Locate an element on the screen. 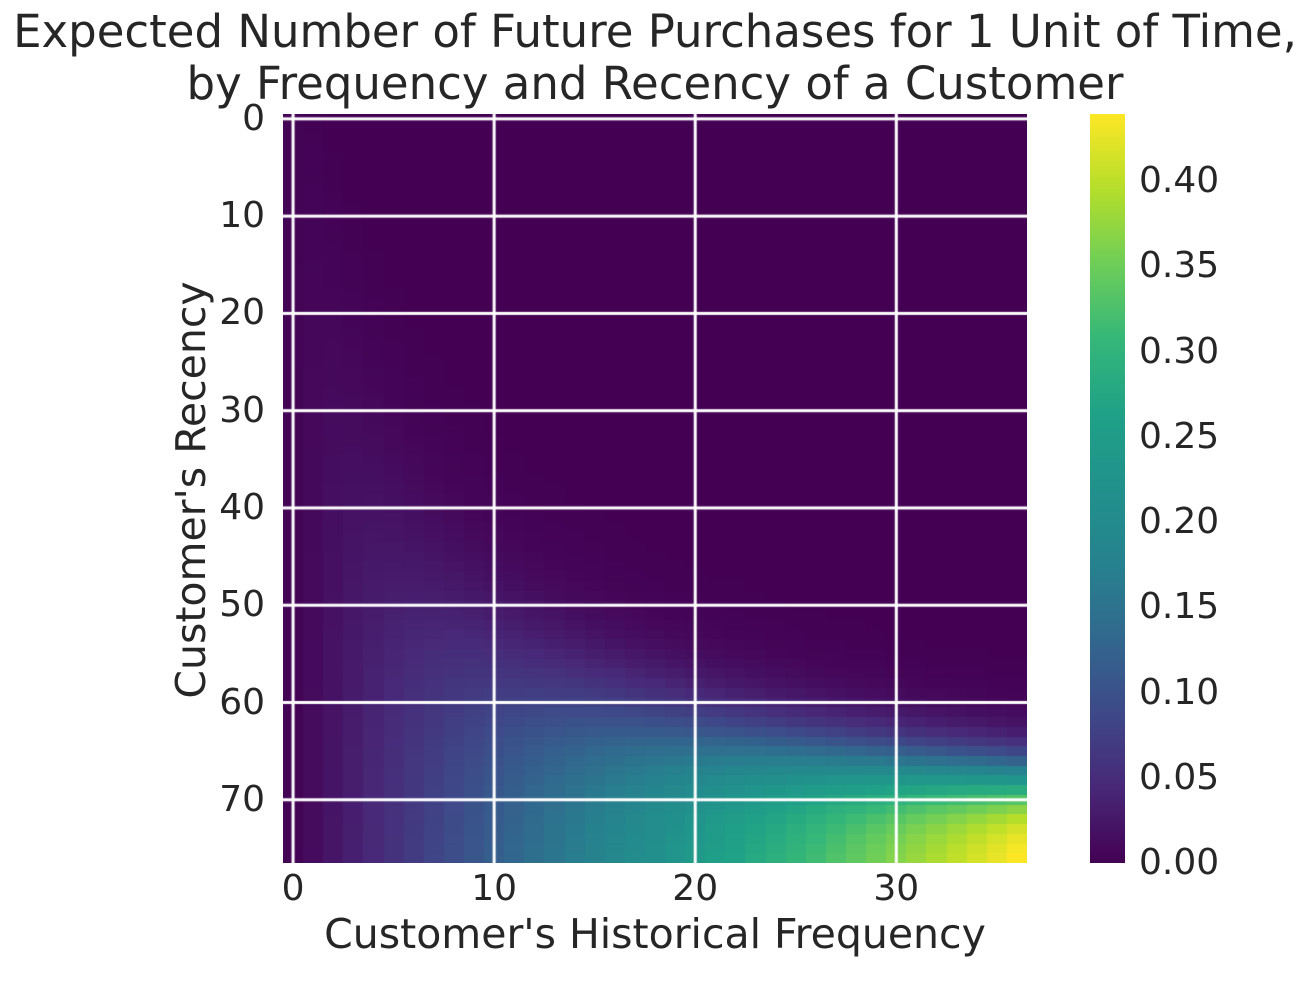  colorbar-tick-label: 0.00 is located at coordinates (1179, 862).